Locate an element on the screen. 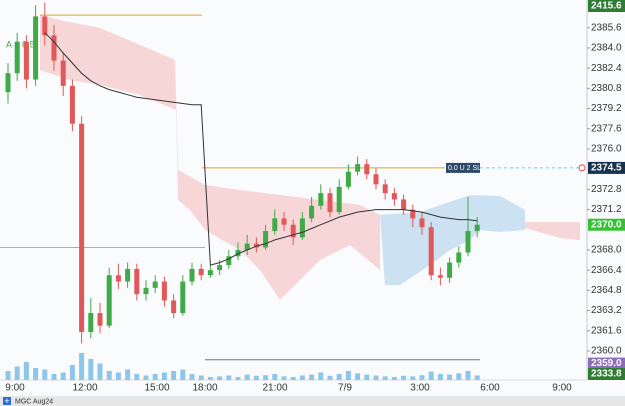  y-tick-label: 2360.0 is located at coordinates (606, 351).